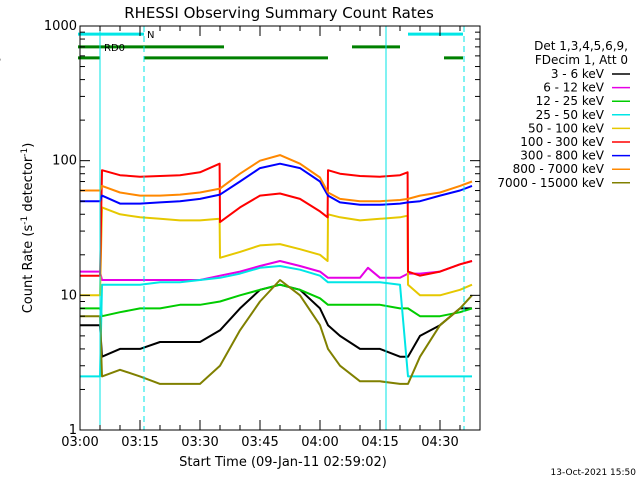 The width and height of the screenshot is (640, 480). What do you see at coordinates (559, 169) in the screenshot?
I see `legend-label: 800 - 7000 keV` at bounding box center [559, 169].